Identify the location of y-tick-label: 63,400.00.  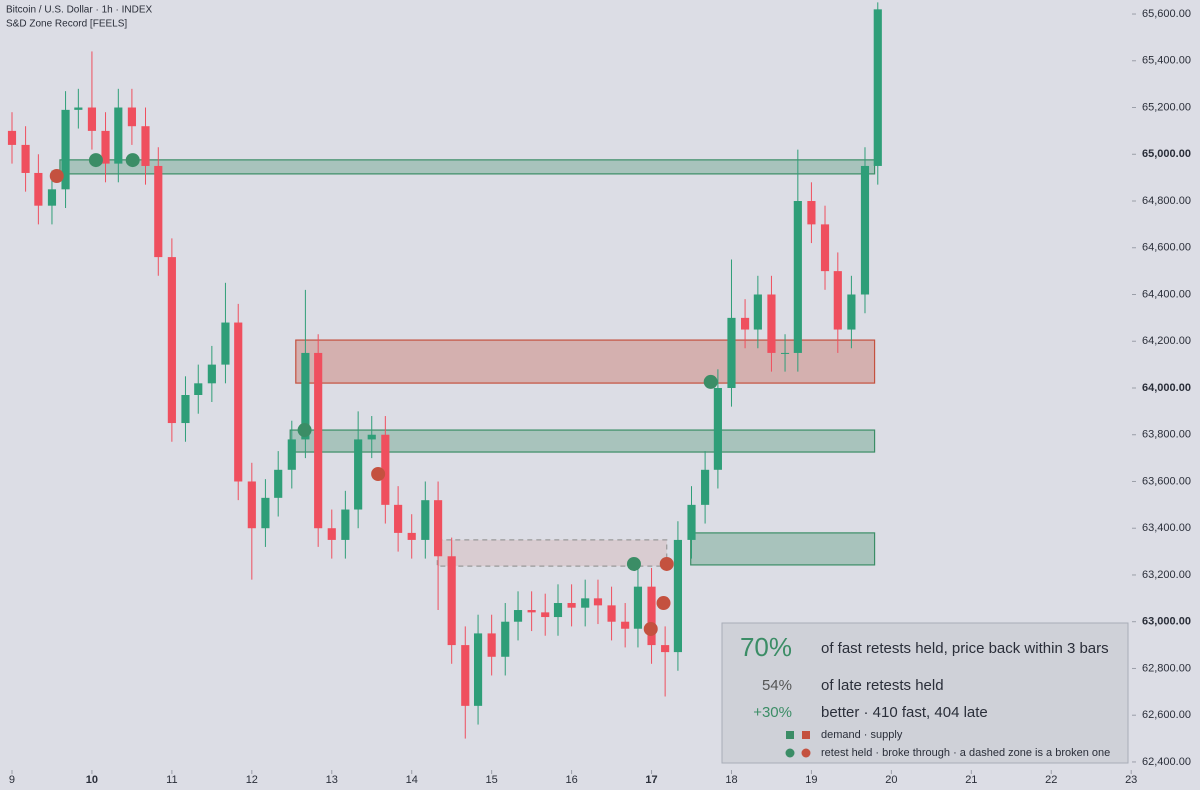
(1166, 528).